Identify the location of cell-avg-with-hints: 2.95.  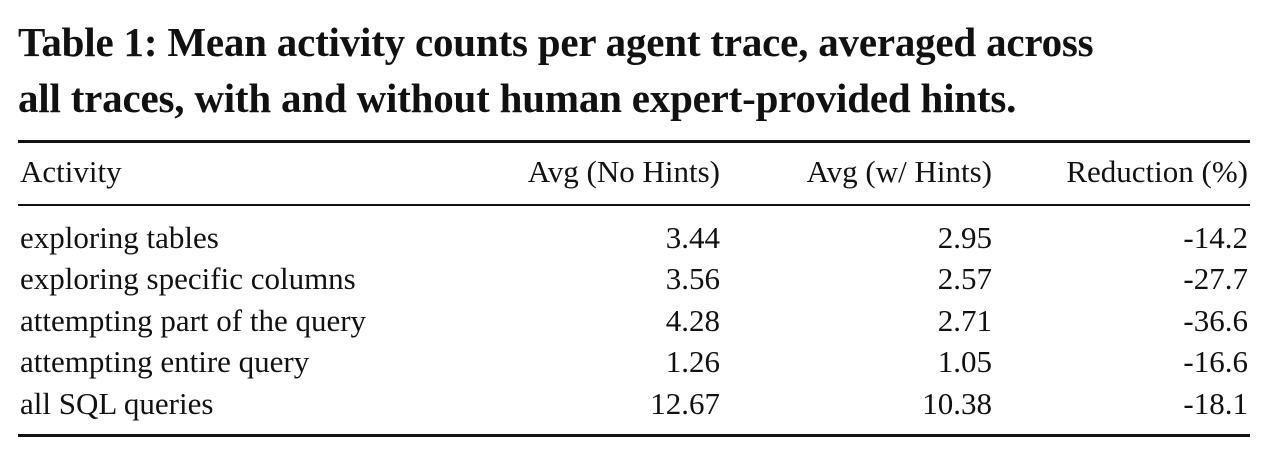
(964, 237).